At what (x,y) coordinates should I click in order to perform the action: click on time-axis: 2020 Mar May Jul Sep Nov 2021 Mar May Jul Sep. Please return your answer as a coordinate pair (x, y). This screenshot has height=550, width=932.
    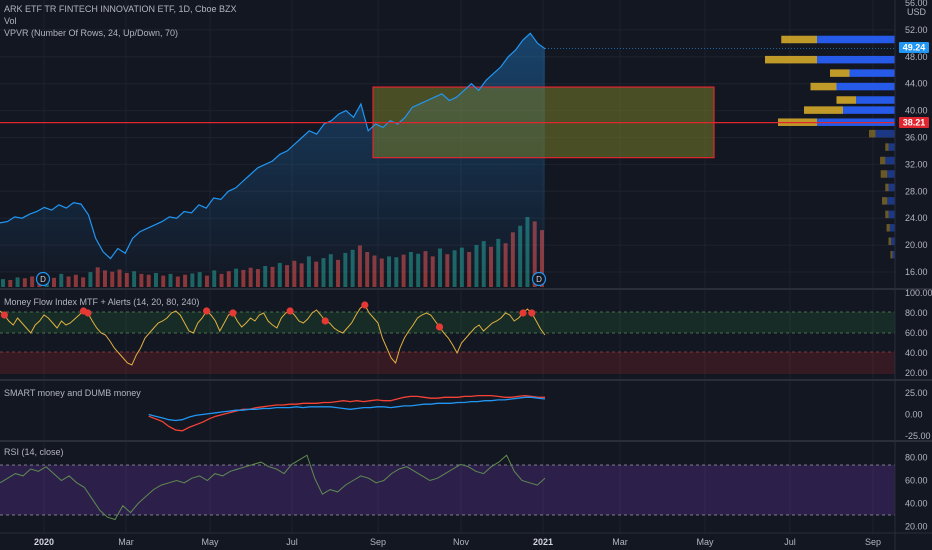
    Looking at the image, I should click on (457, 542).